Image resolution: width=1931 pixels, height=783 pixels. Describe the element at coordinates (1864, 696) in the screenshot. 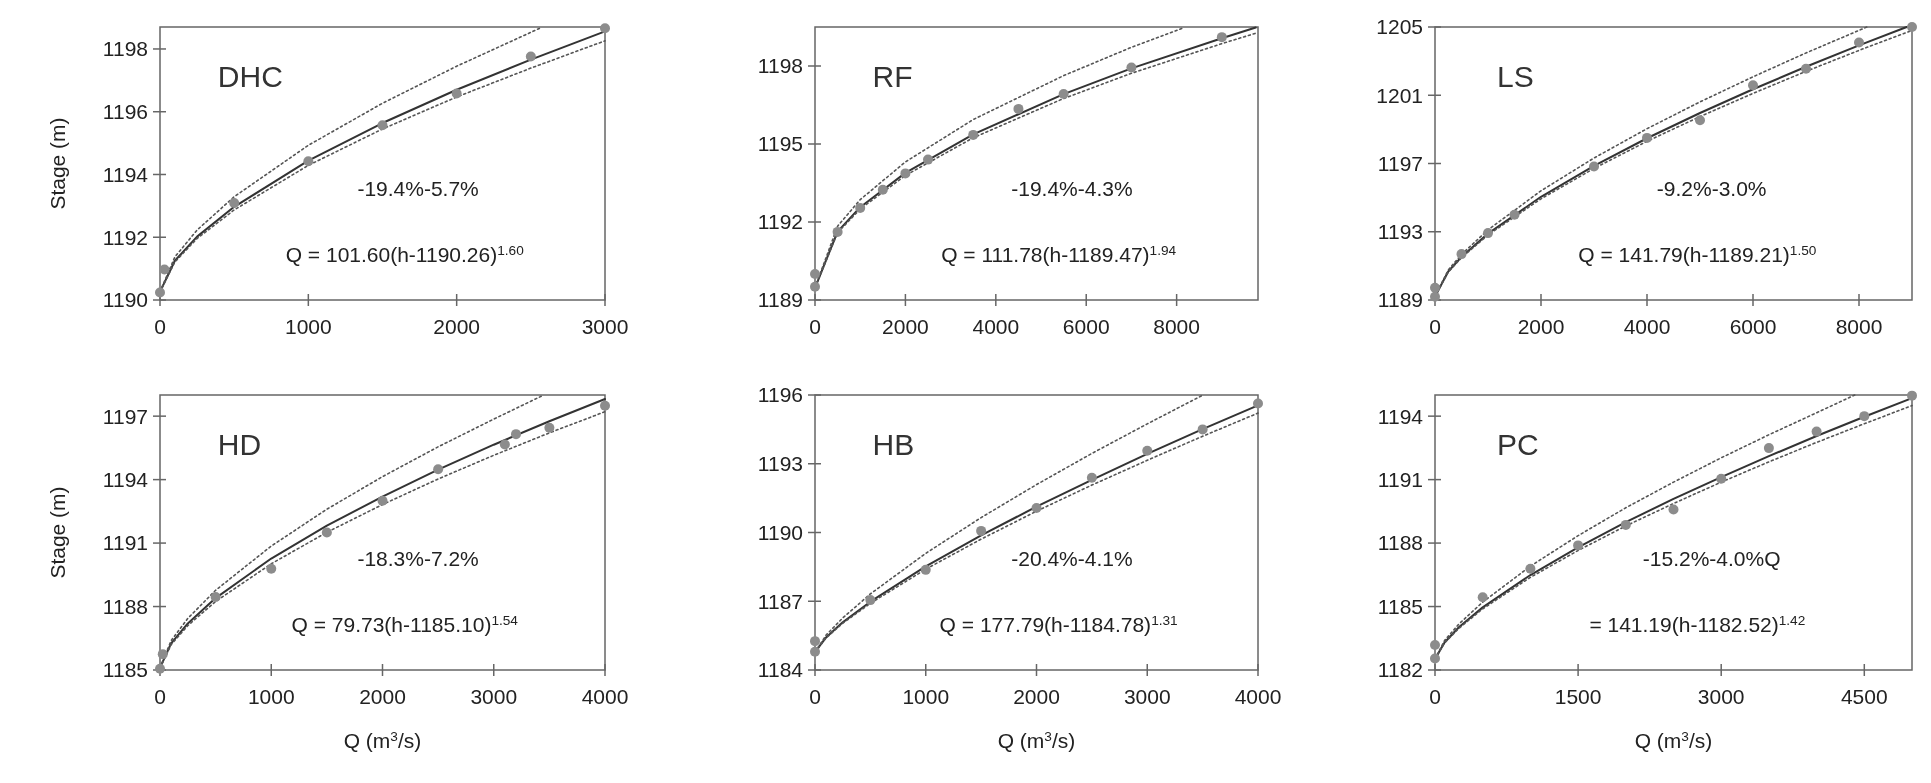

I see `x-tick-label: 4500` at that location.